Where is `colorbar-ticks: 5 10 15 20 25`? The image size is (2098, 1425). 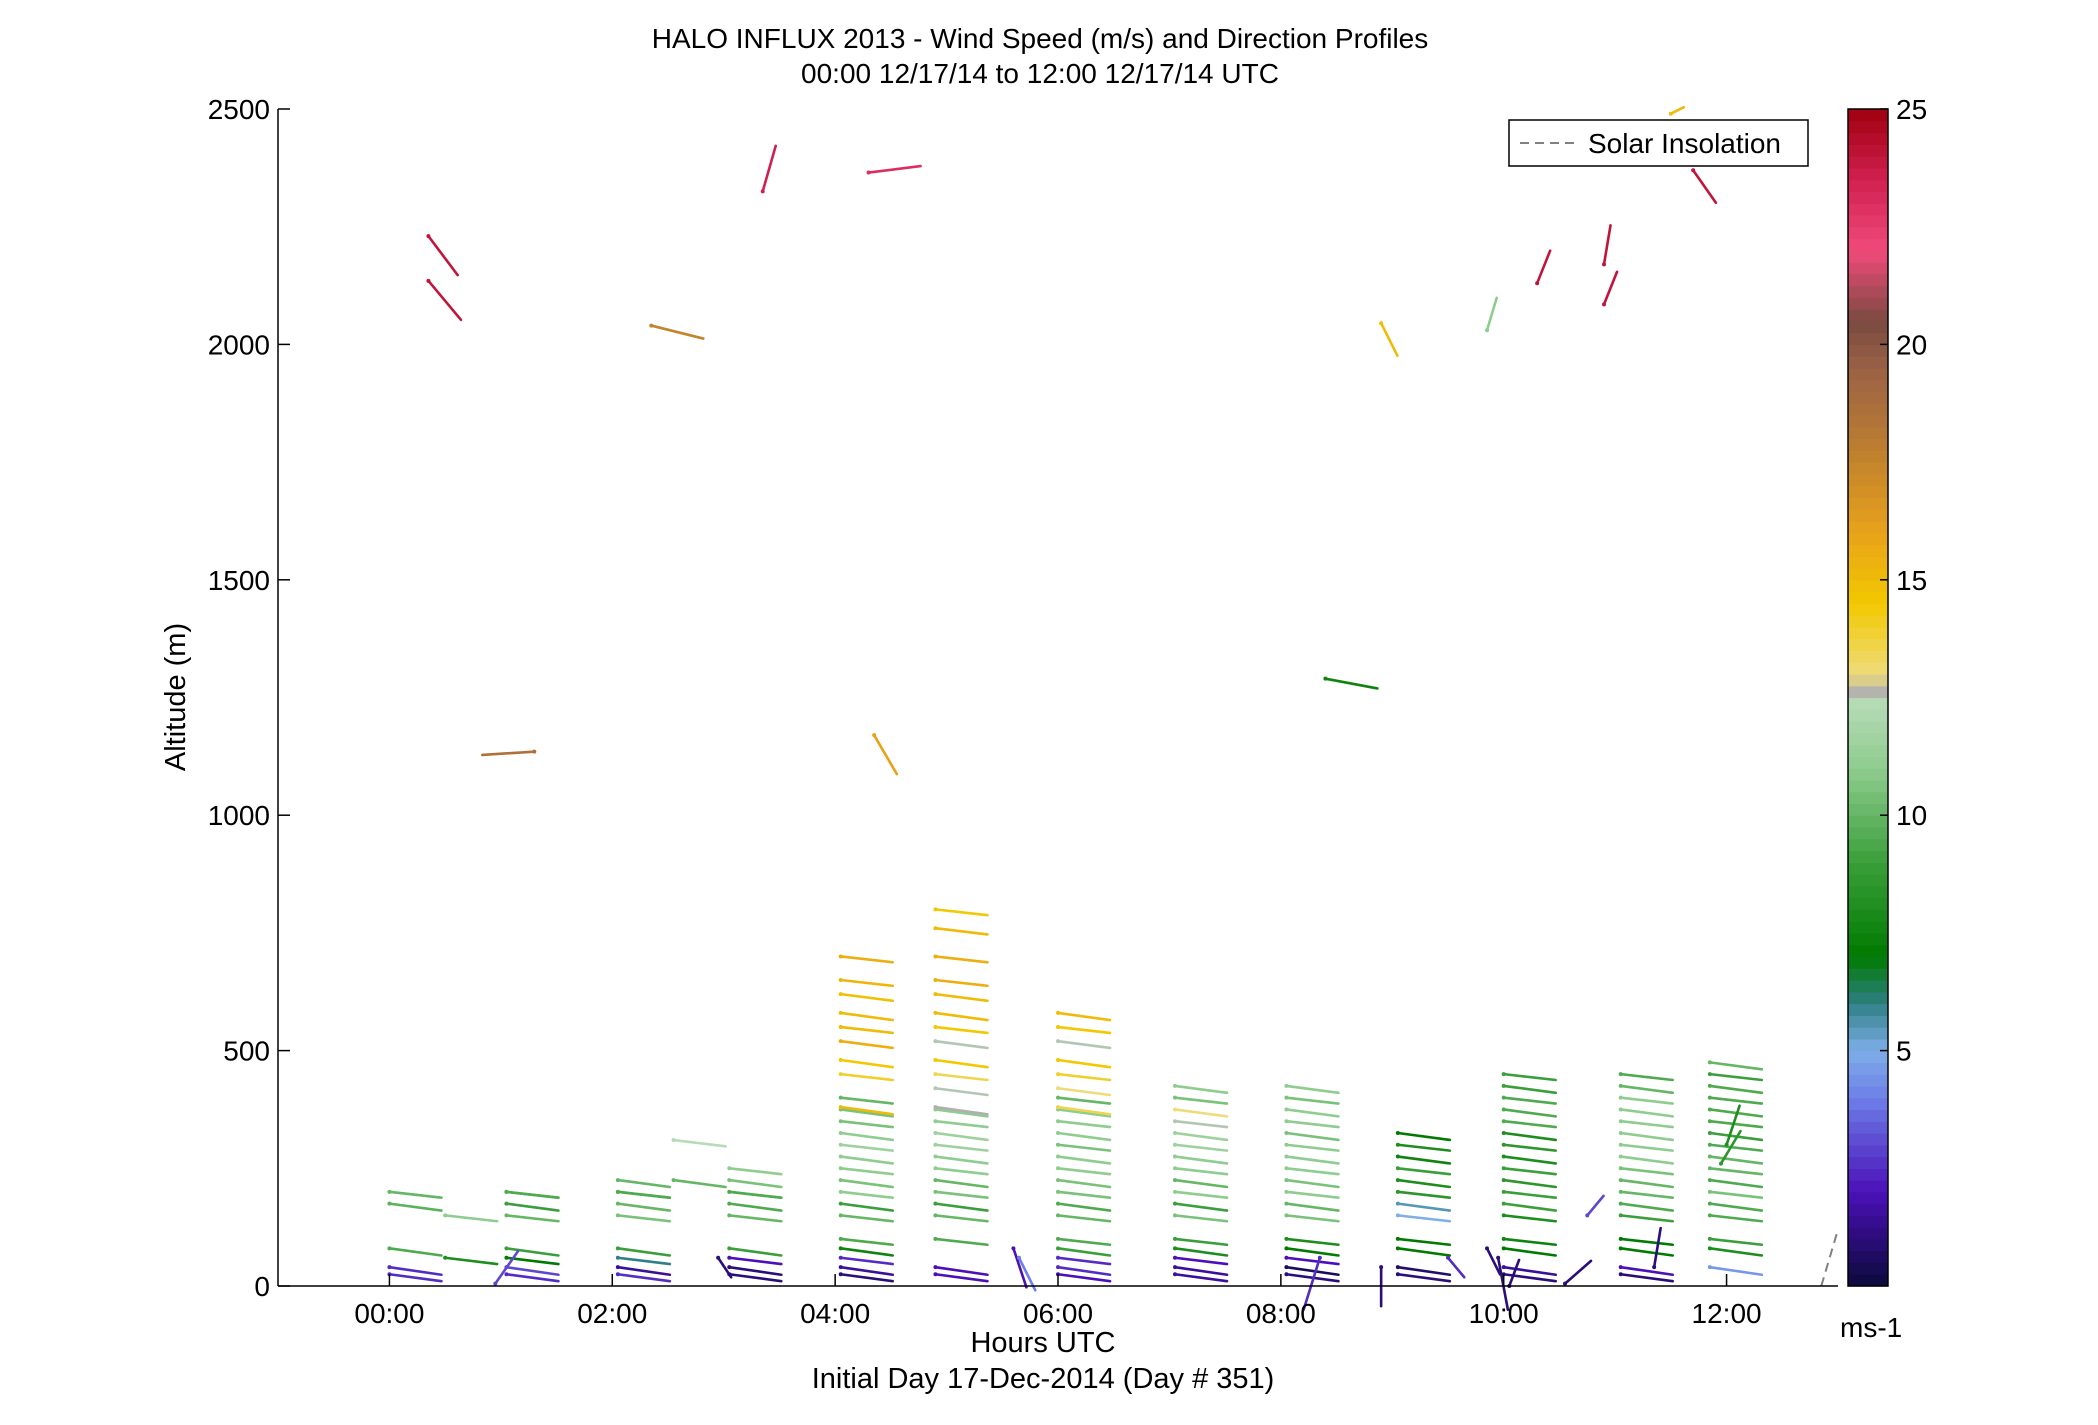
colorbar-ticks: 5 10 15 20 25 is located at coordinates (1903, 580).